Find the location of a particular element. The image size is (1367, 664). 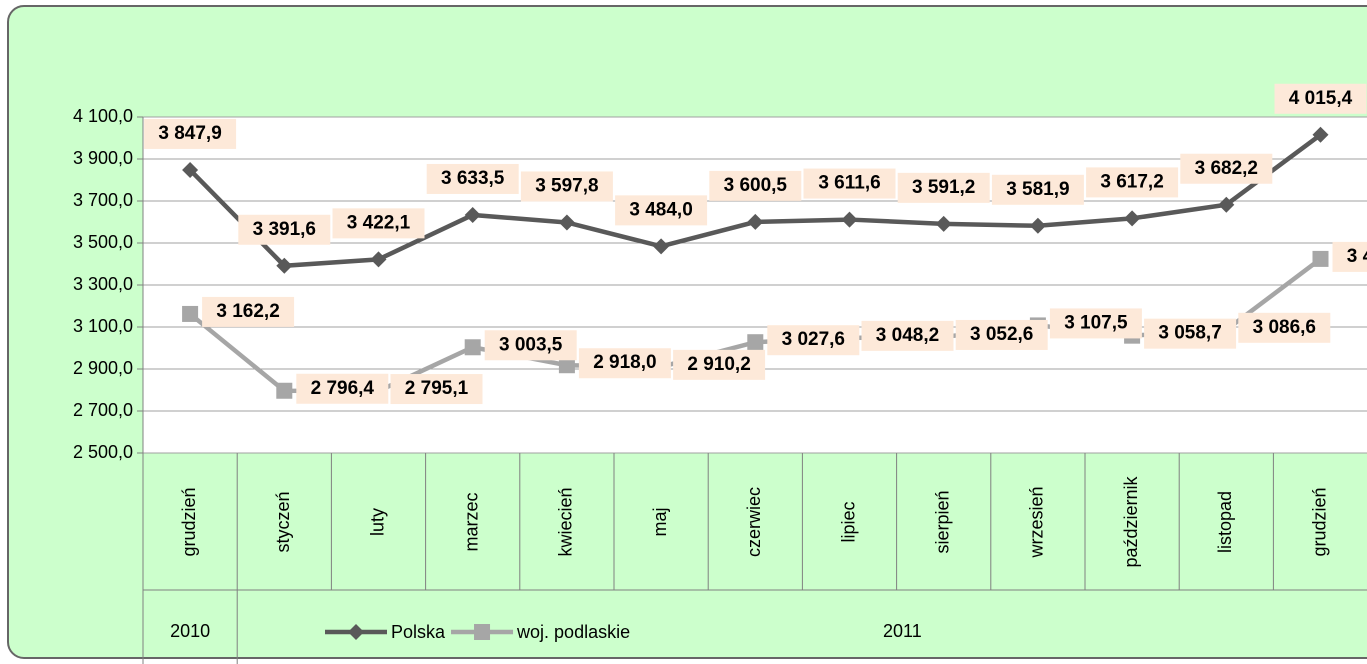

group-label: 2010 is located at coordinates (190, 631).